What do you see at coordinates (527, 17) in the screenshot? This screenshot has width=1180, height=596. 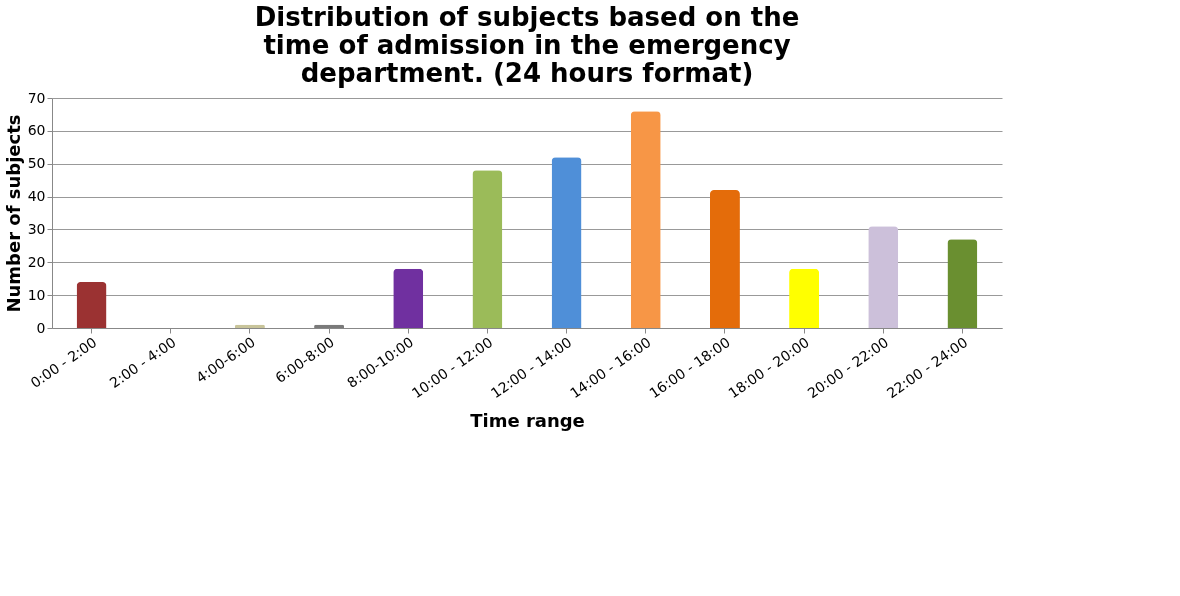 I see `text: Distribution of subjects based on the` at bounding box center [527, 17].